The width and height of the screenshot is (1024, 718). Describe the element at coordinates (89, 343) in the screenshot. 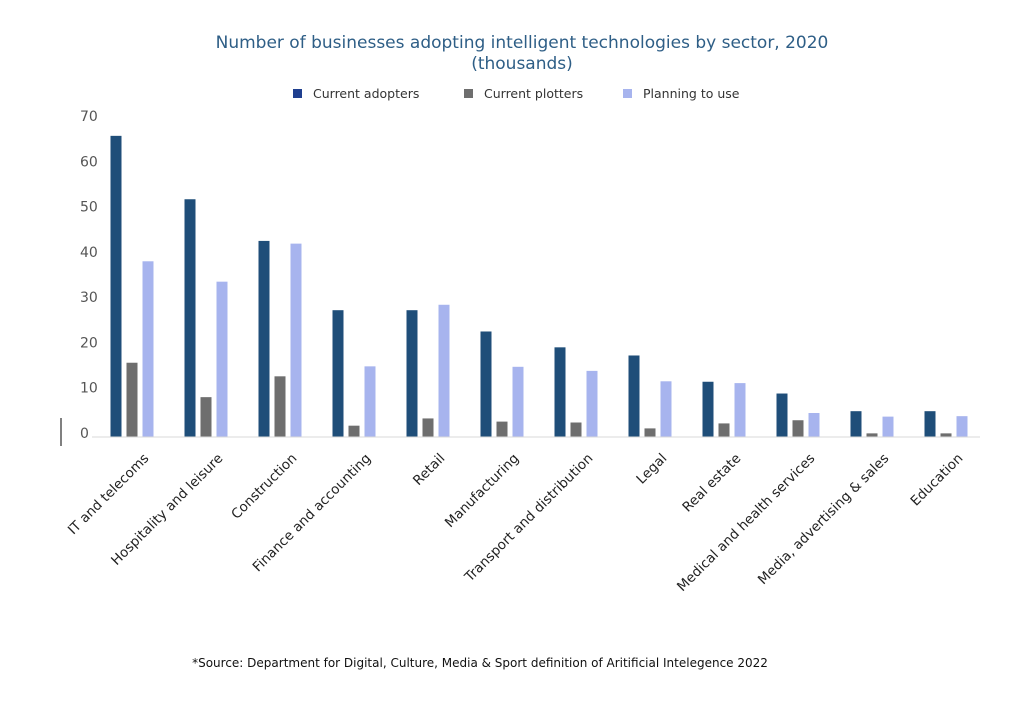

I see `y-tick-label: 20` at that location.